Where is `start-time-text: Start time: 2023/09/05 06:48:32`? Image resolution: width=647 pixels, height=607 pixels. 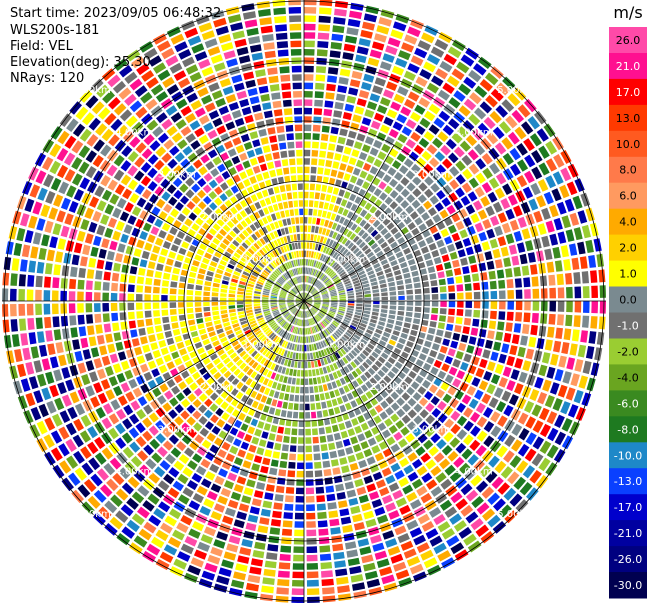 start-time-text: Start time: 2023/09/05 06:48:32 is located at coordinates (116, 13).